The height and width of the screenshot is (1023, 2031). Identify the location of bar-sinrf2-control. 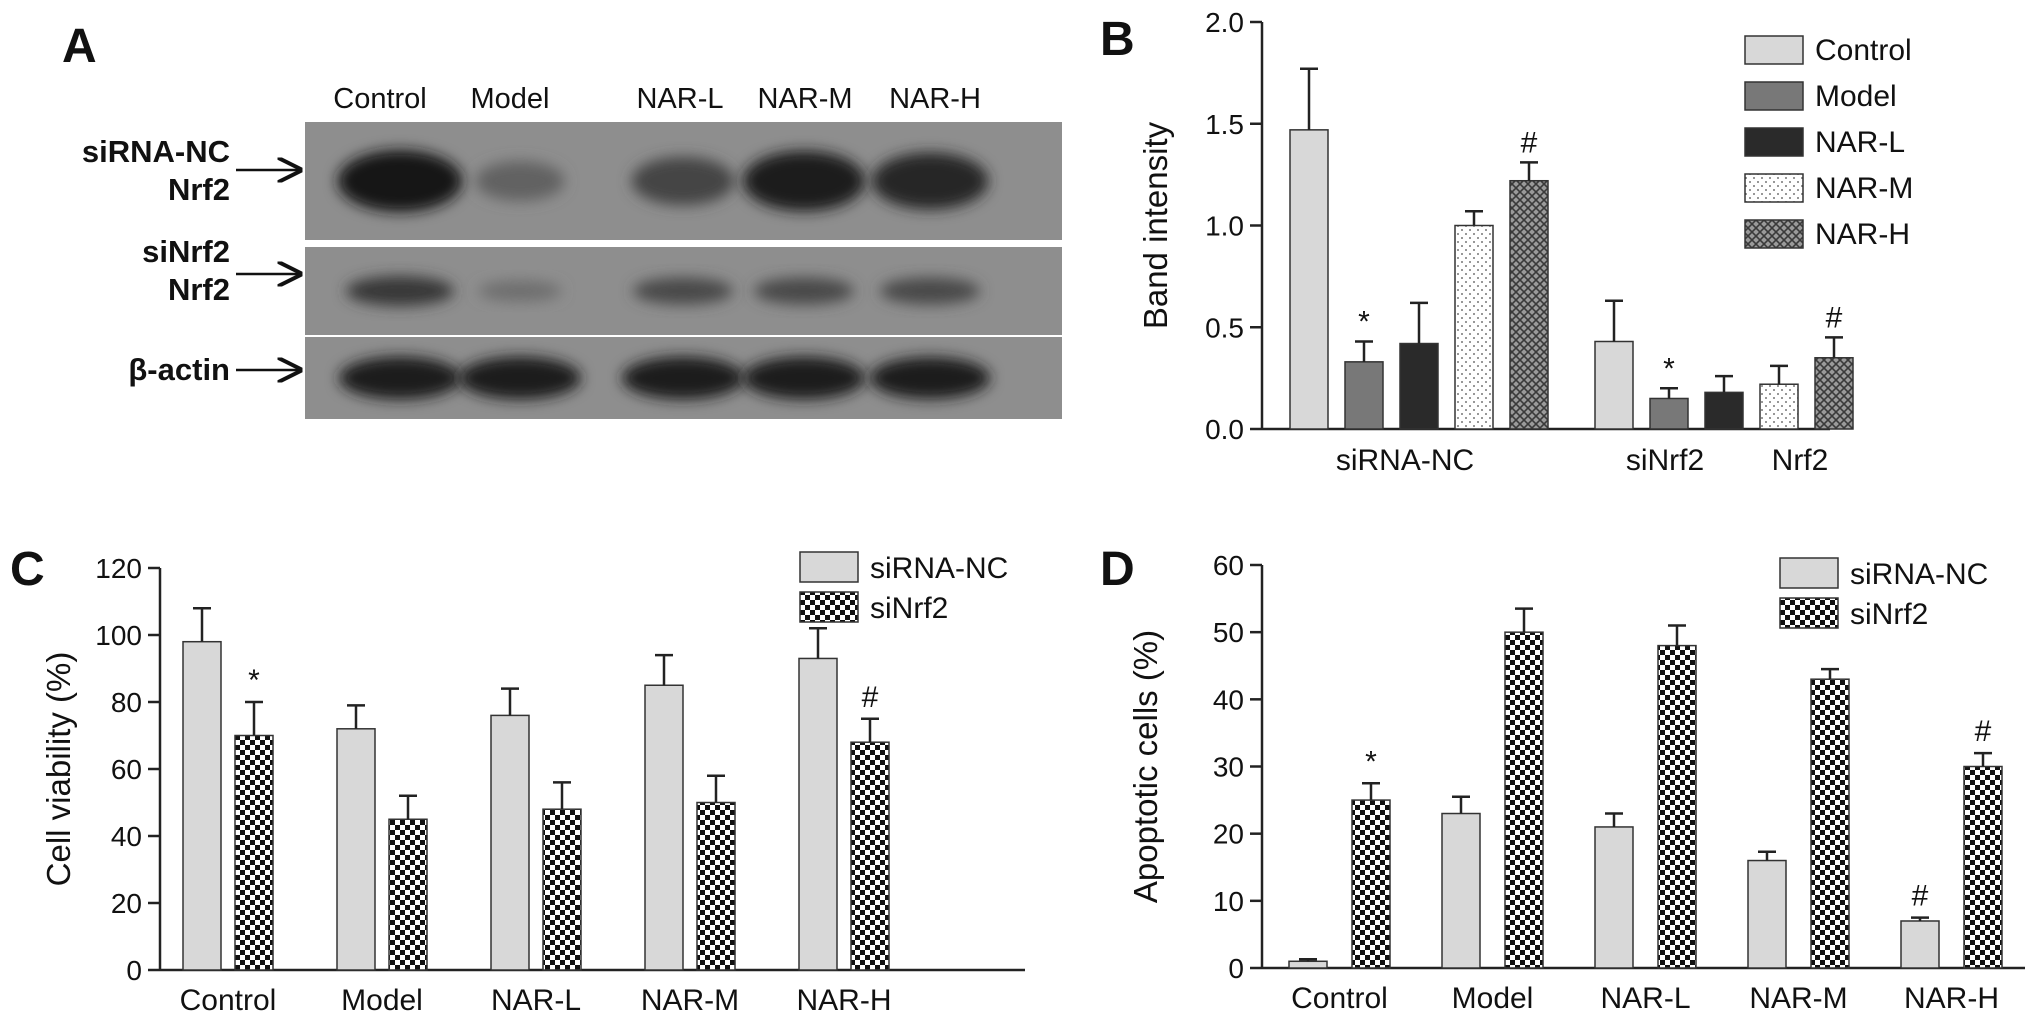
(1371, 884).